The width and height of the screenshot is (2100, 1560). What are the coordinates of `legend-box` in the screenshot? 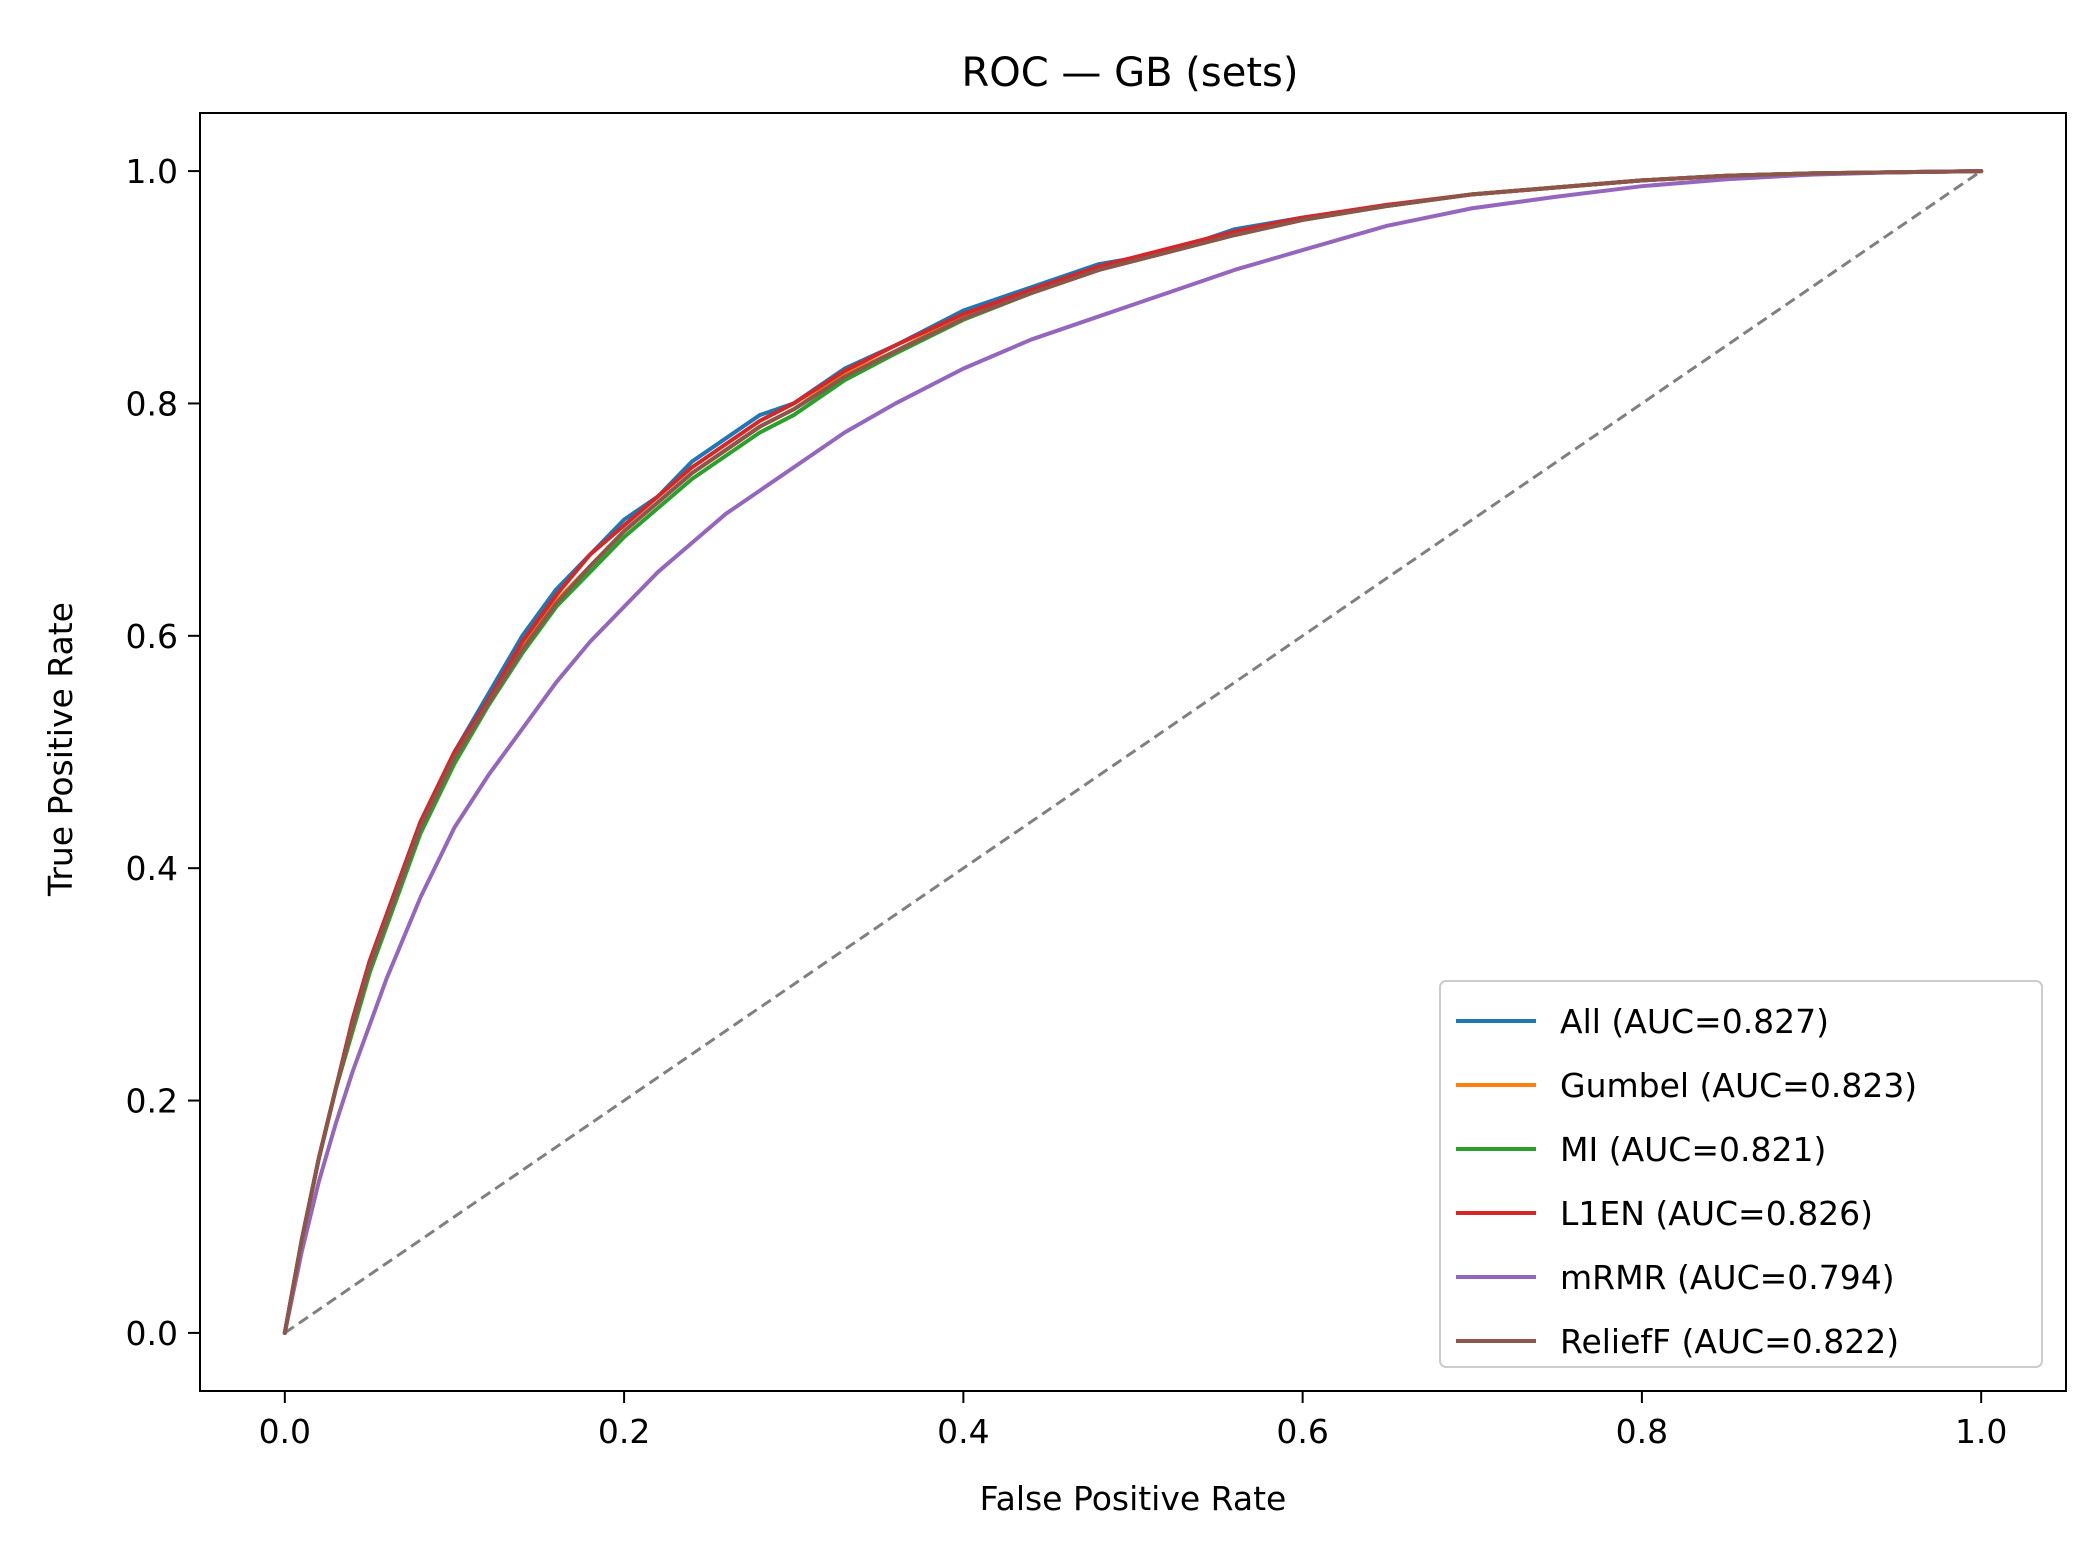 It's located at (1741, 1174).